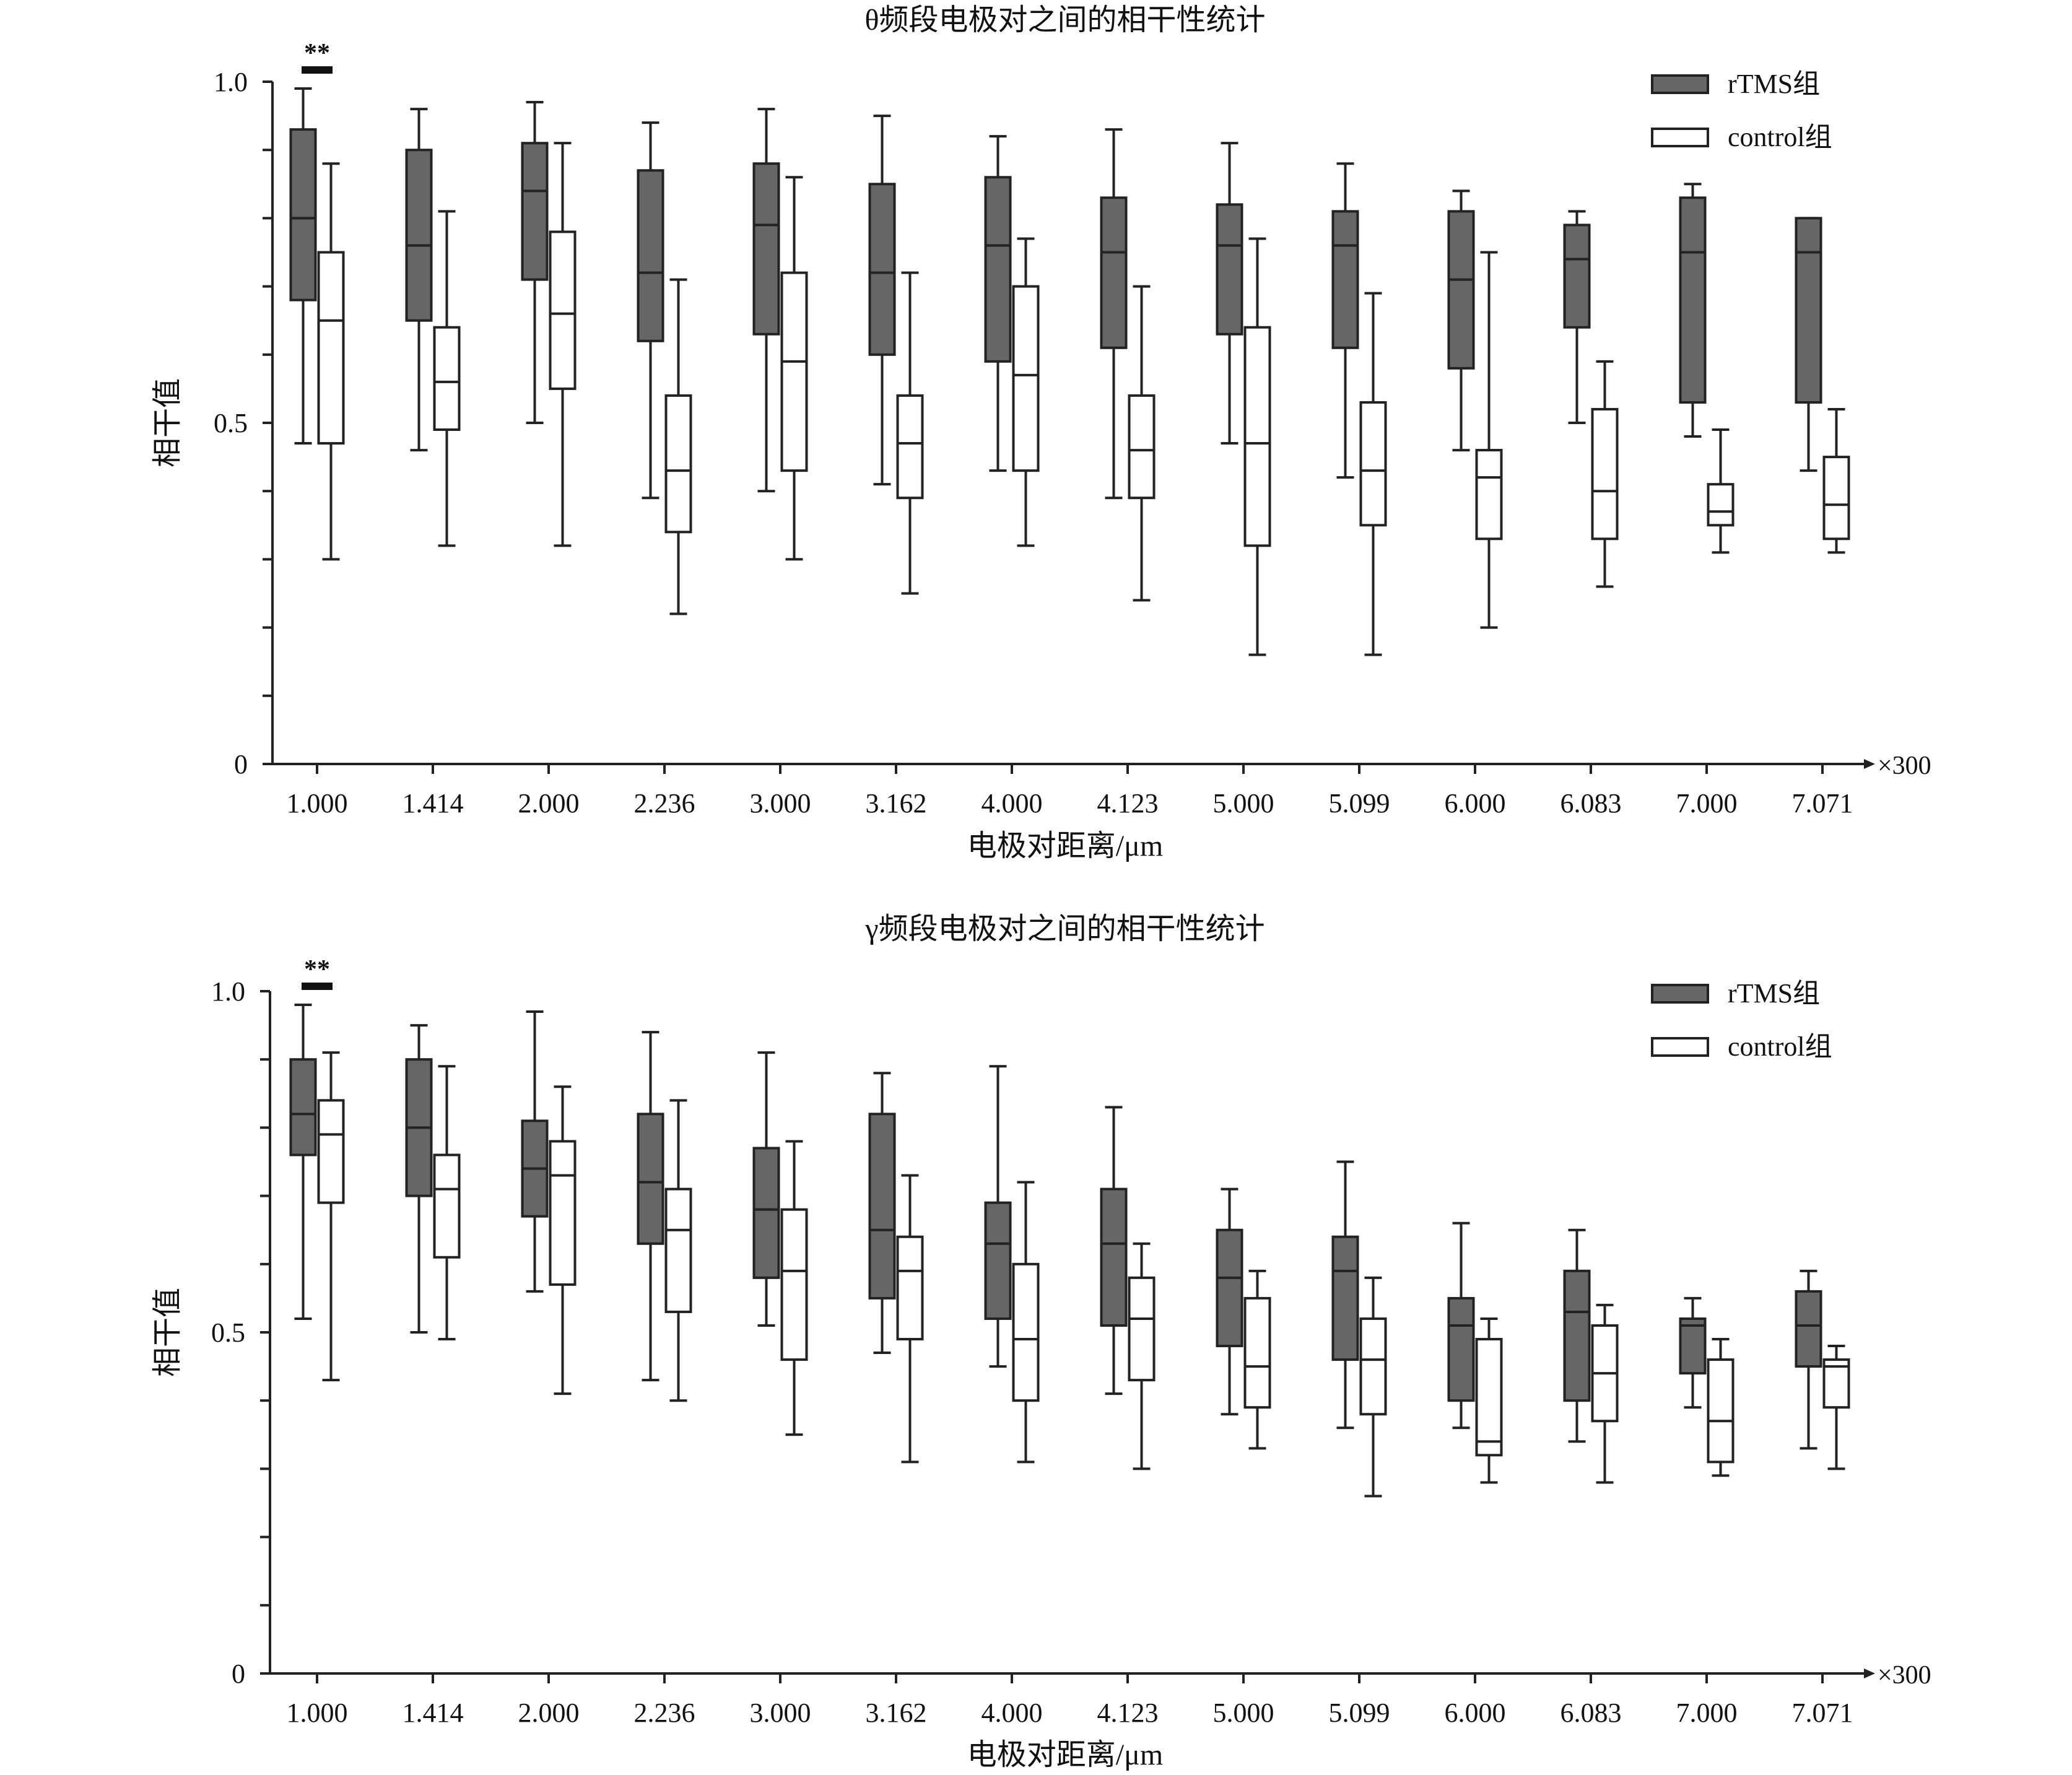 This screenshot has width=2072, height=1775. I want to click on panel1-x-tick-label: 6.083, so click(1591, 803).